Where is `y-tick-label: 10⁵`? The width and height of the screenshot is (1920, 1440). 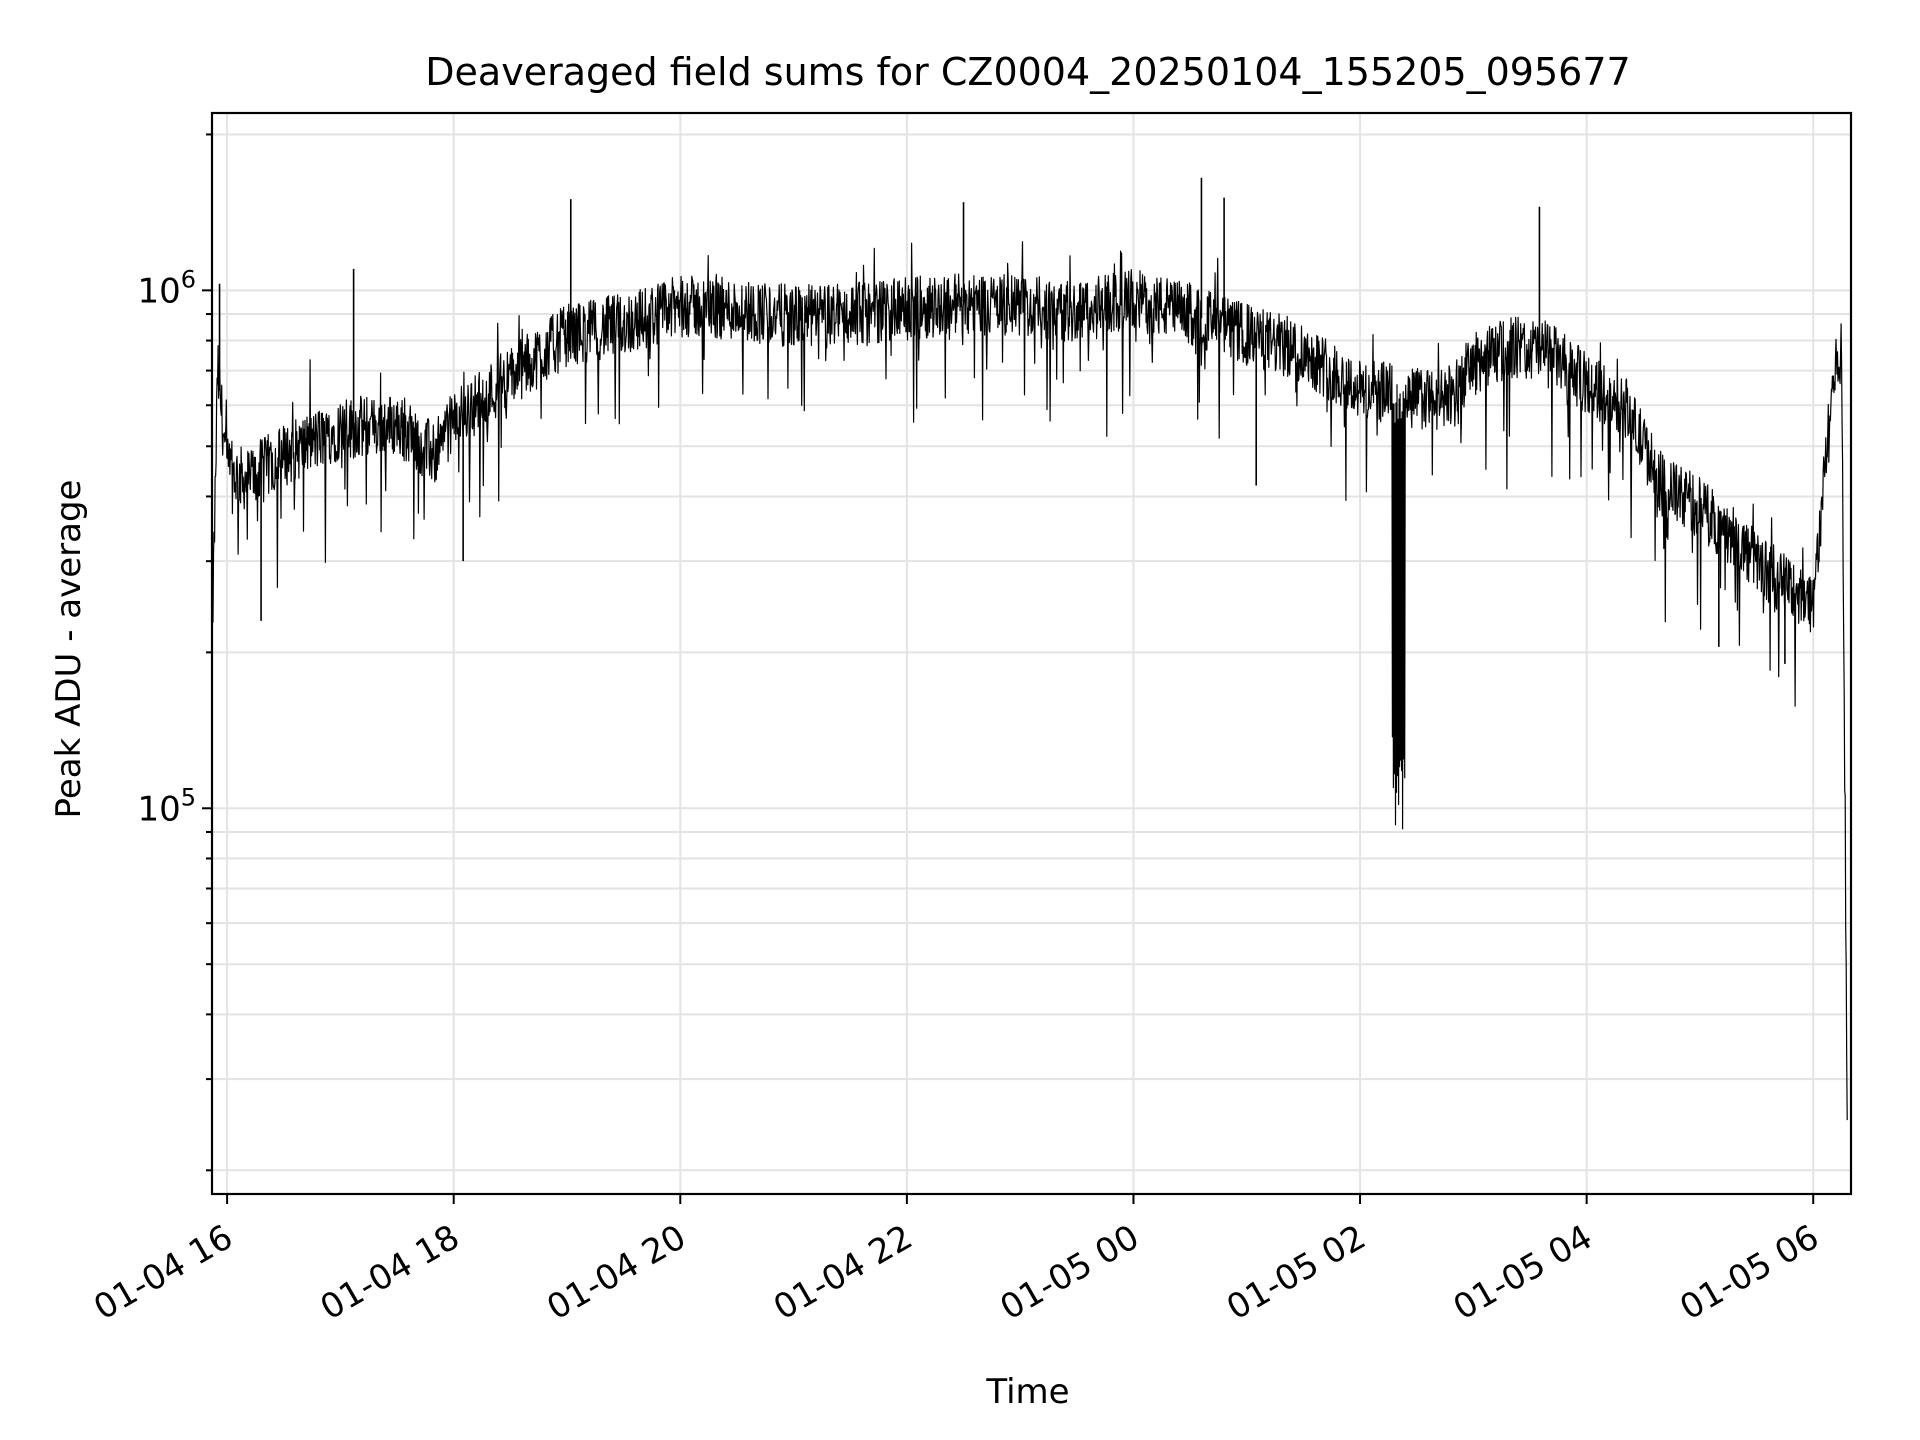
y-tick-label: 10⁵ is located at coordinates (166, 806).